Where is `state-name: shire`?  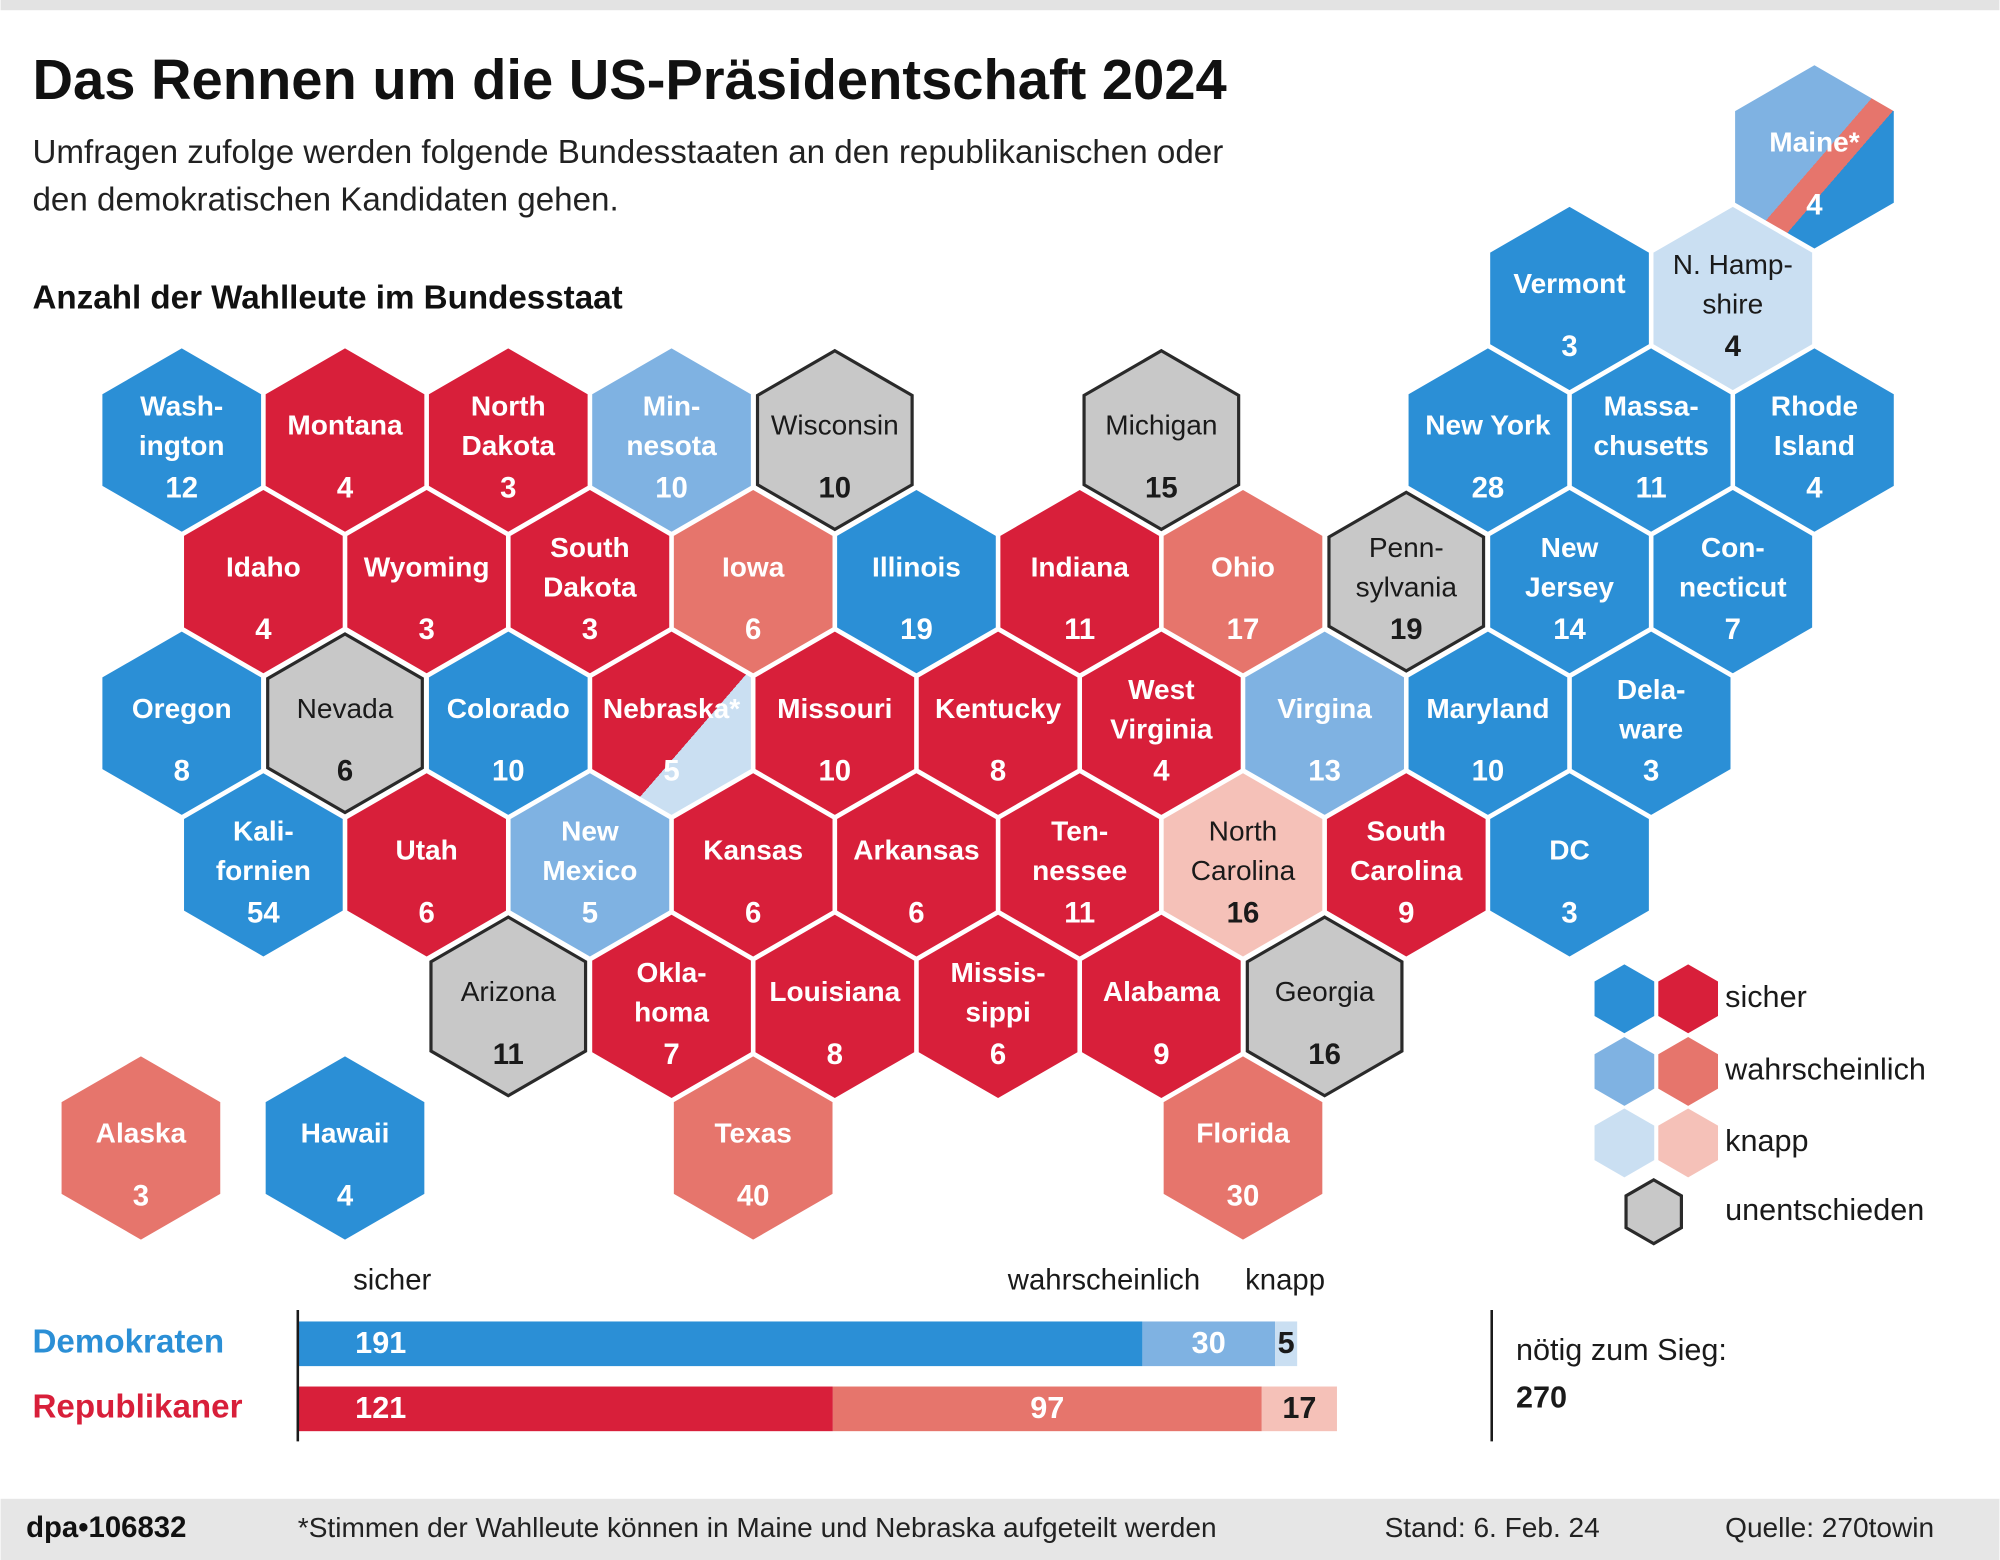
state-name: shire is located at coordinates (1732, 304).